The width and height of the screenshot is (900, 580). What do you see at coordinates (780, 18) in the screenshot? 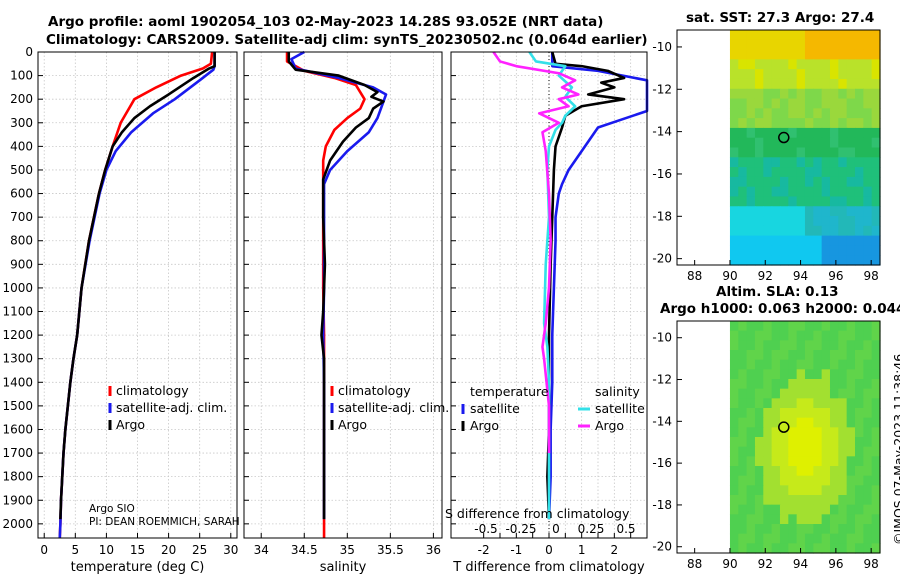
I see `sst-map-title: sat. SST: 27.3 Argo: 27.4` at bounding box center [780, 18].